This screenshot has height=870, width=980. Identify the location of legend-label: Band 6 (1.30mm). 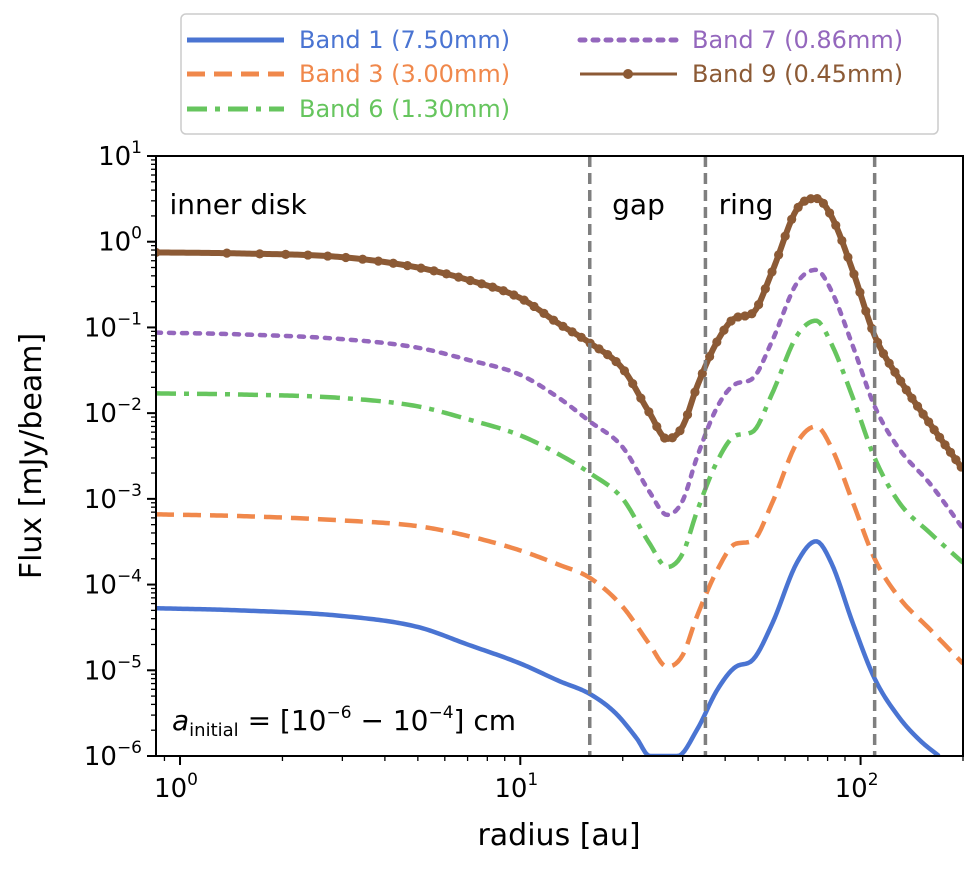
(404, 109).